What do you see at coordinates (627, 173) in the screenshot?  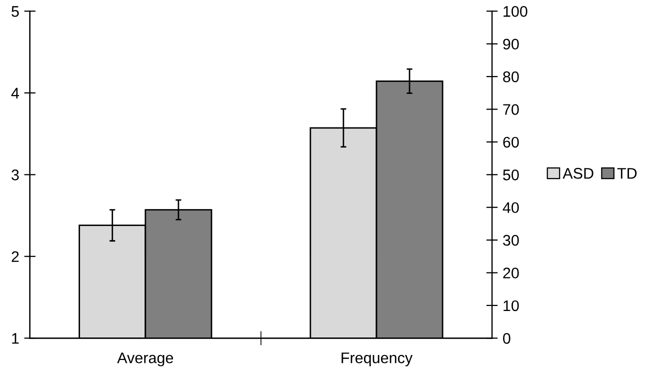 I see `legend-label: TD` at bounding box center [627, 173].